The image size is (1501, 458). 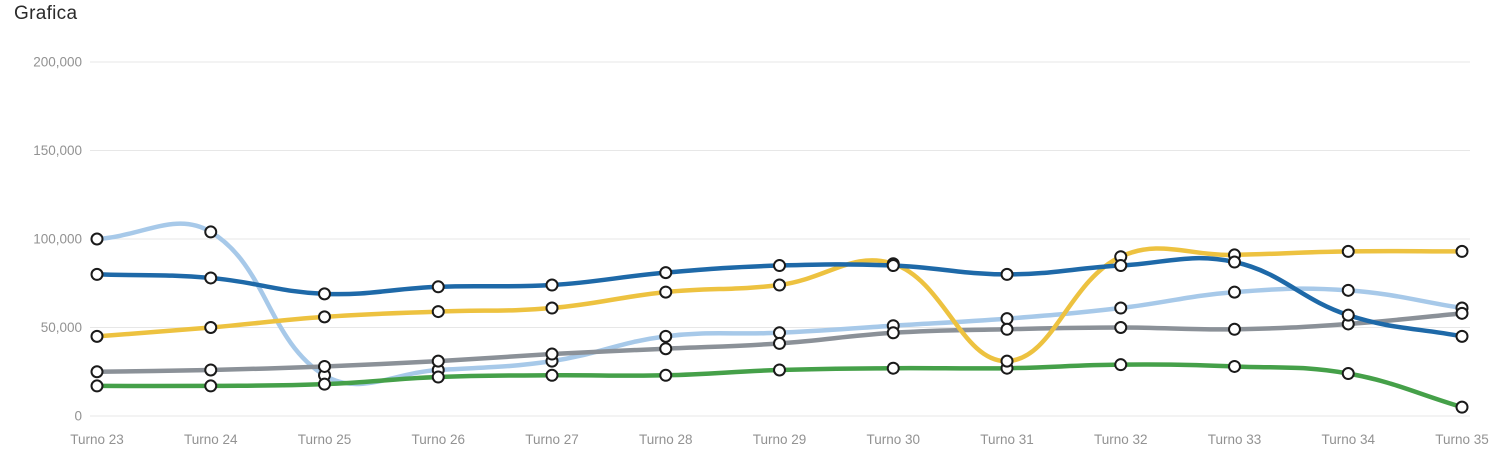 I want to click on y-axis-tick-label: 100,000, so click(x=57, y=239).